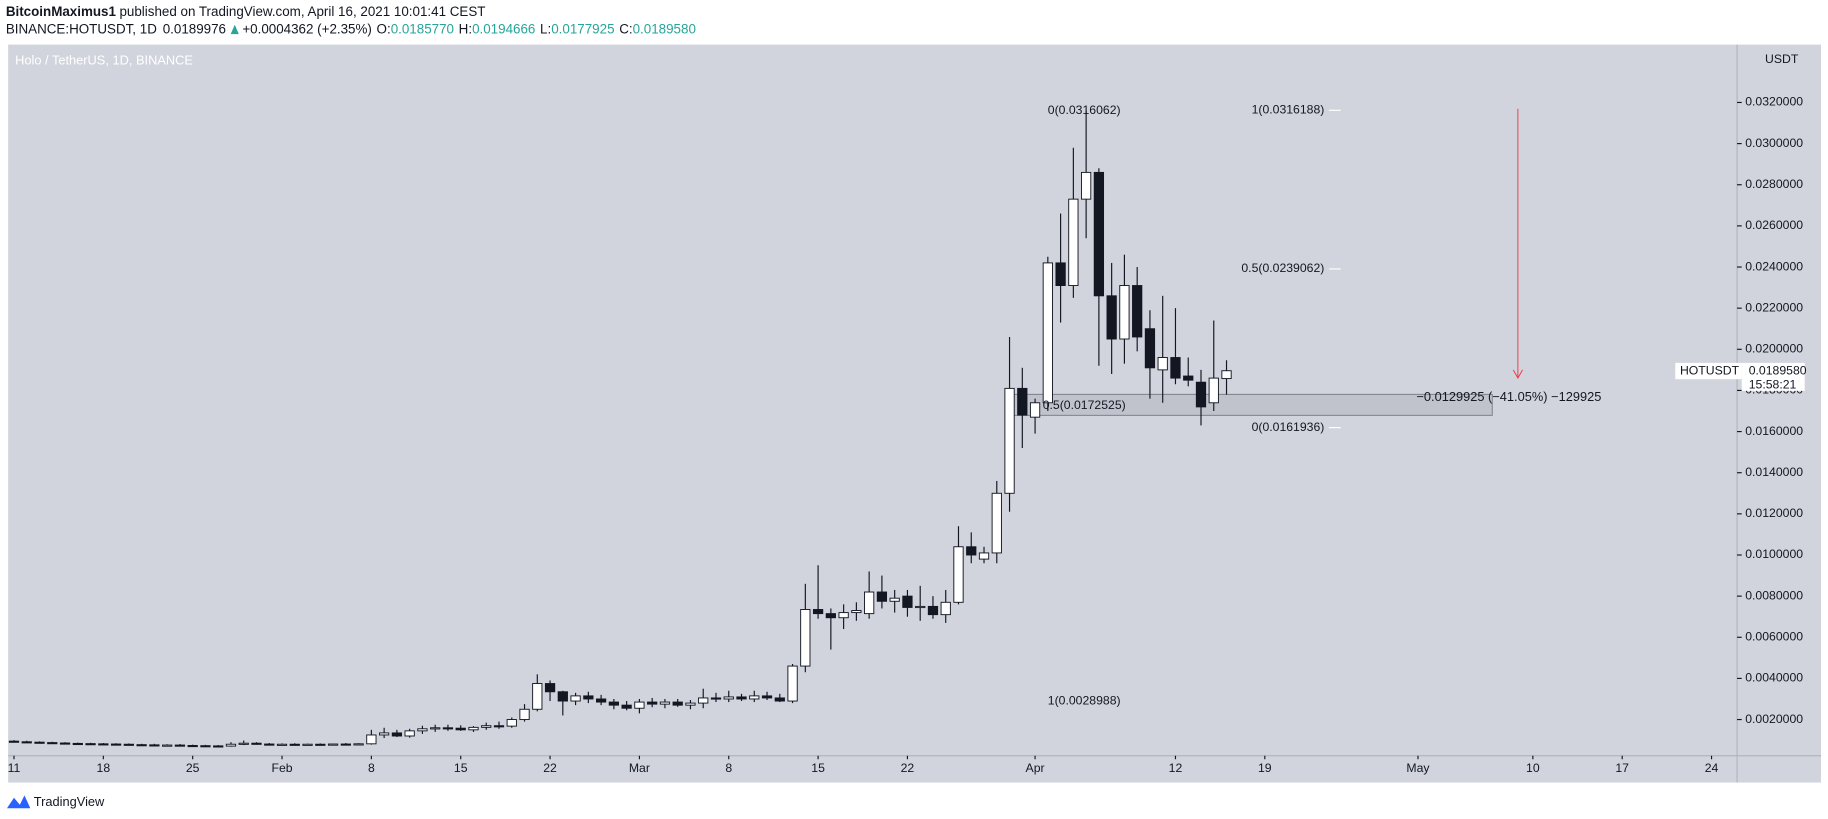 The height and width of the screenshot is (819, 1828). I want to click on y-tick-label: 0.0080000, so click(1774, 595).